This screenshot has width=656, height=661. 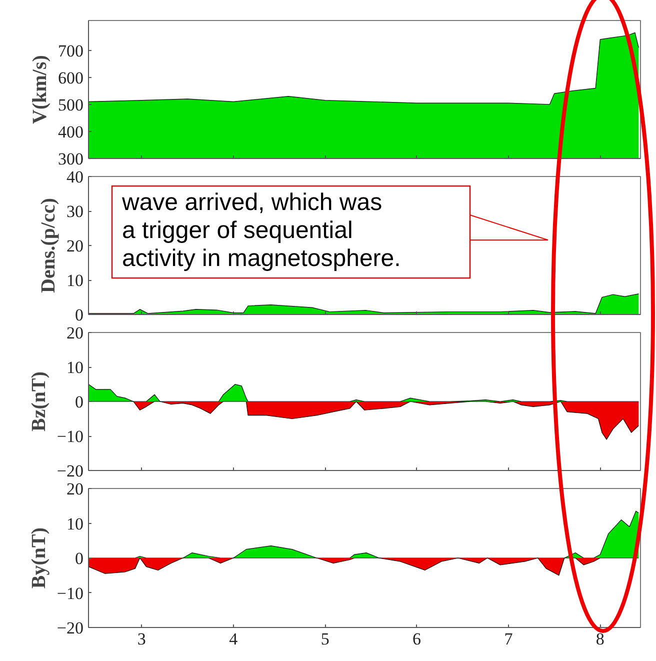 I want to click on x-tick-label: 3, so click(x=141, y=639).